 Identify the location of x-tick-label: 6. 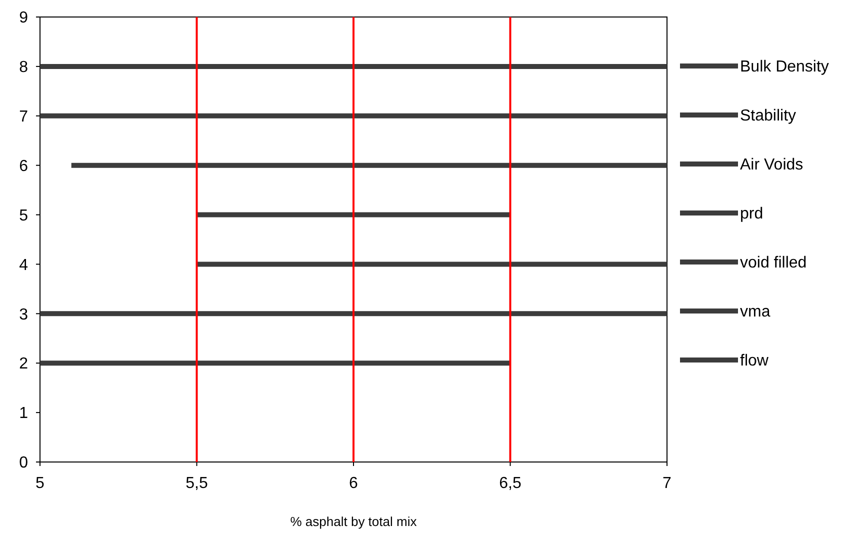
(353, 483).